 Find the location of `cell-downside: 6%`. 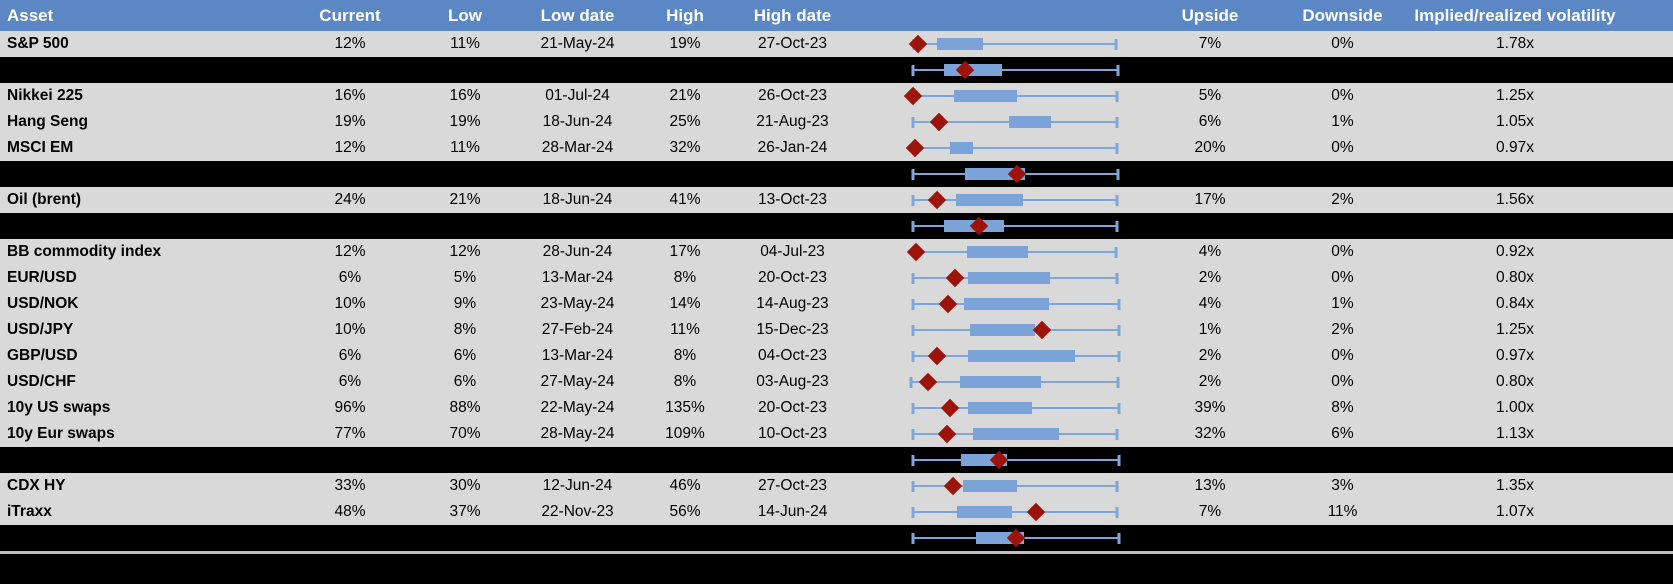

cell-downside: 6% is located at coordinates (1342, 433).